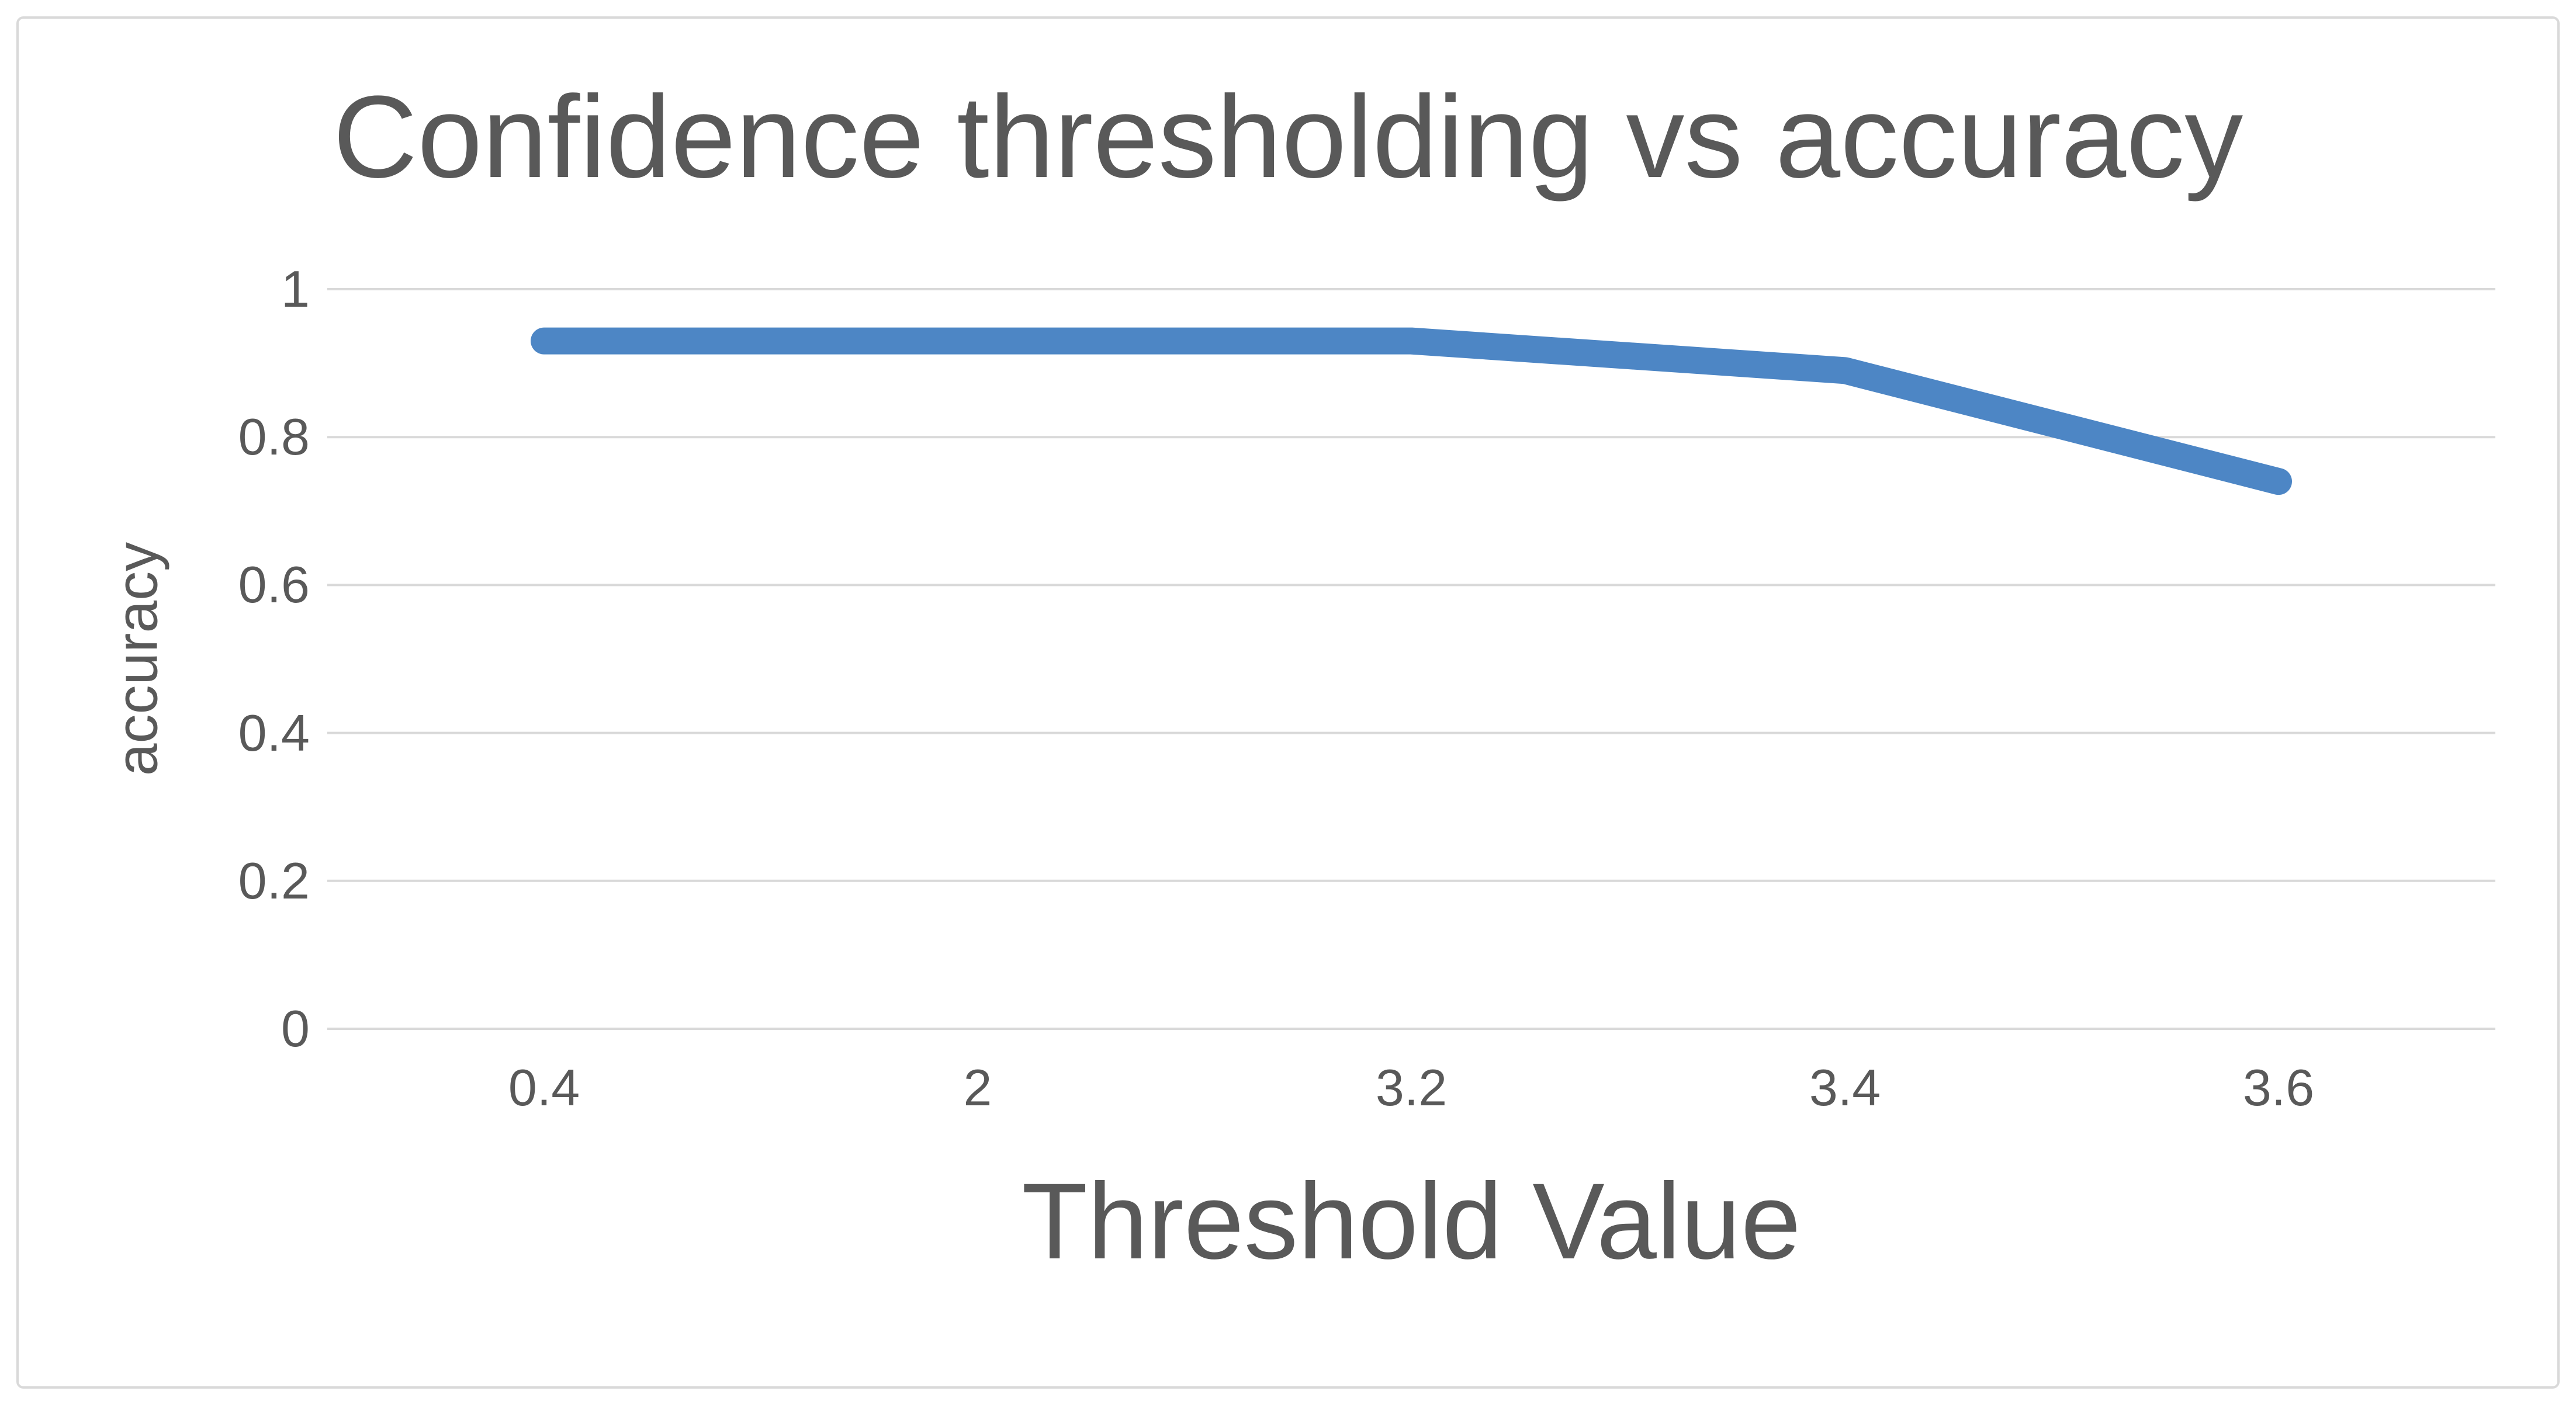 This screenshot has height=1405, width=2576. What do you see at coordinates (977, 1087) in the screenshot?
I see `x-tick-label: 2` at bounding box center [977, 1087].